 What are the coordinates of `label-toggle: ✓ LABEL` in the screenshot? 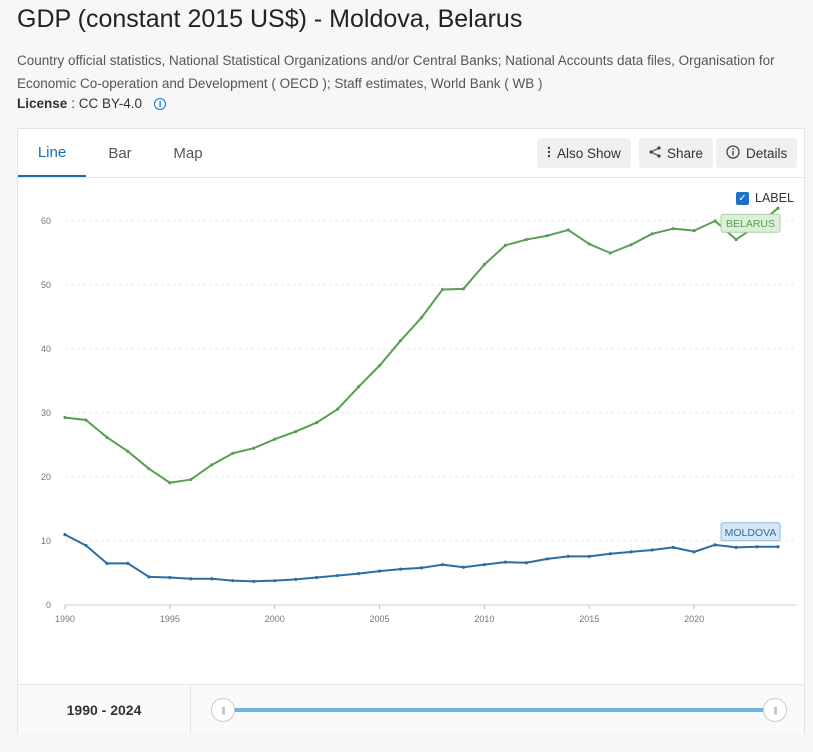 It's located at (765, 198).